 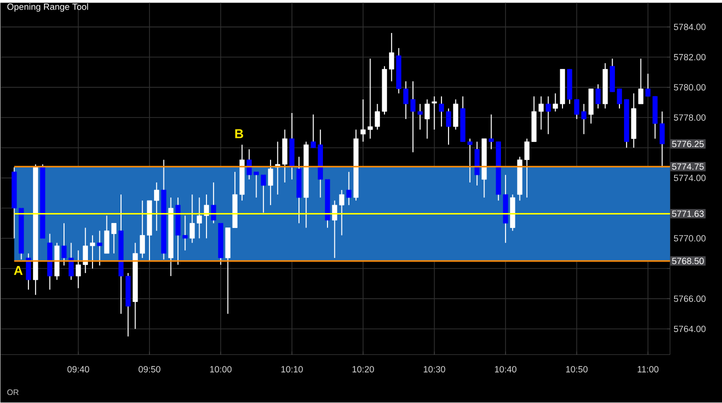 What do you see at coordinates (690, 238) in the screenshot?
I see `y-tick-label: 5770.00` at bounding box center [690, 238].